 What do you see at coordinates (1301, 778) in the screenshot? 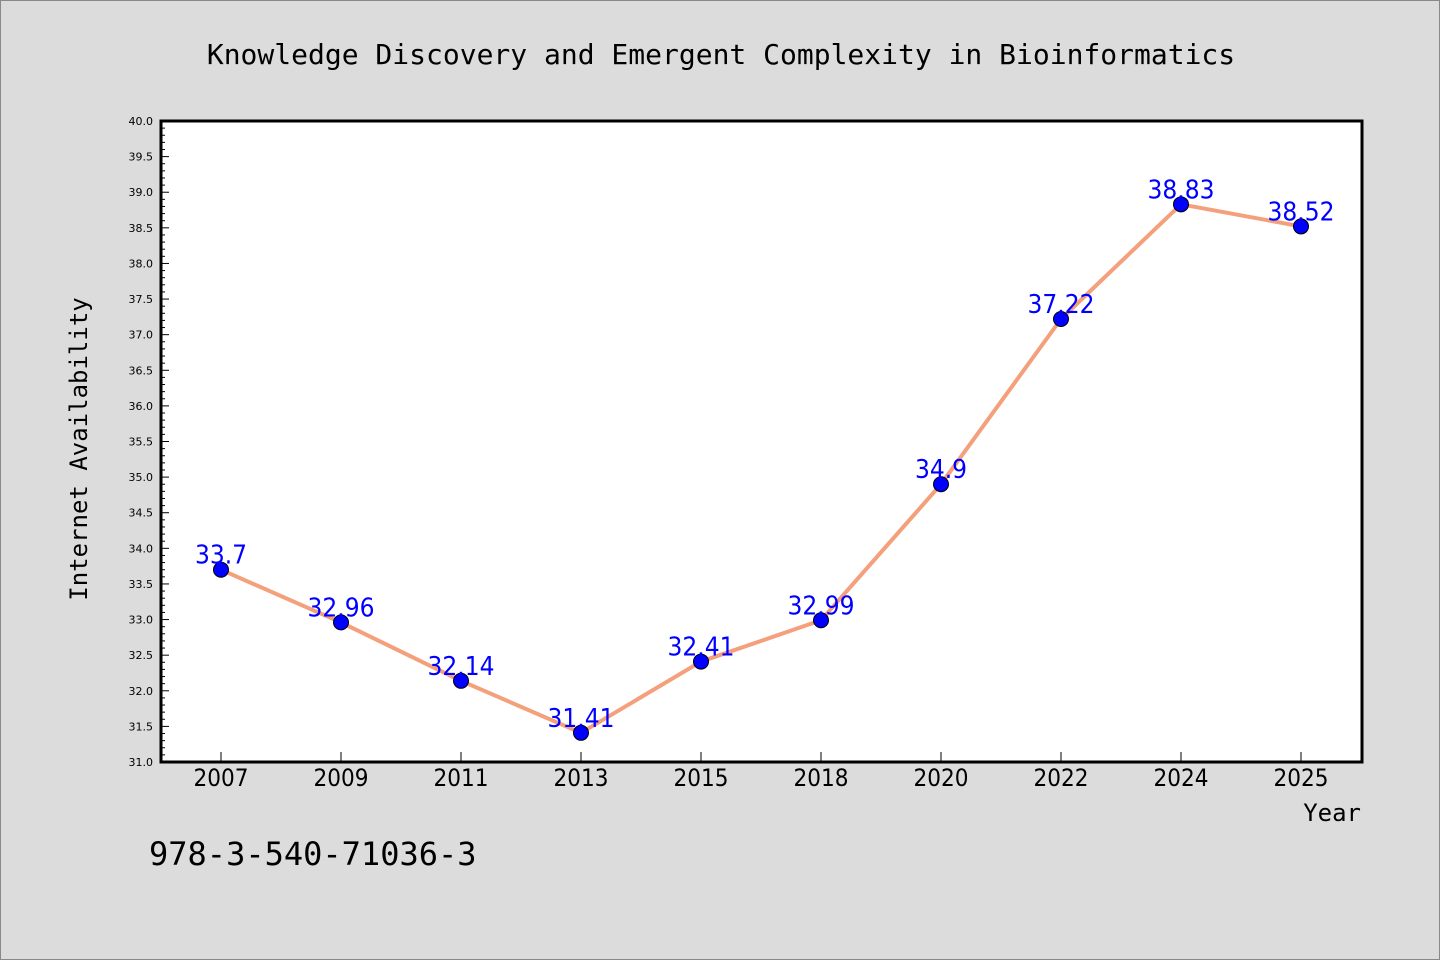
I see `x-tick-label: 2025` at bounding box center [1301, 778].